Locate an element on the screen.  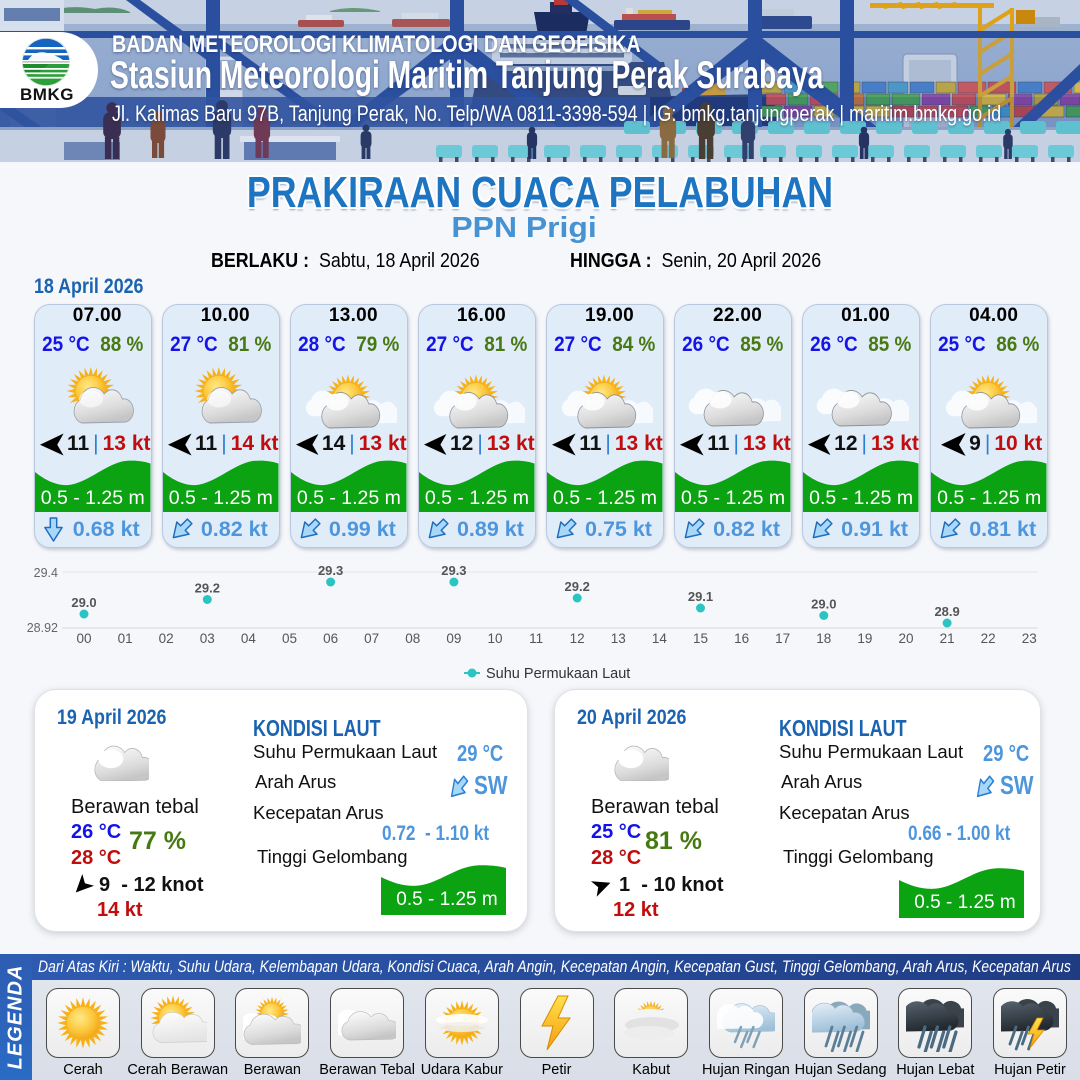
svg-text: 10 is located at coordinates (494, 638).